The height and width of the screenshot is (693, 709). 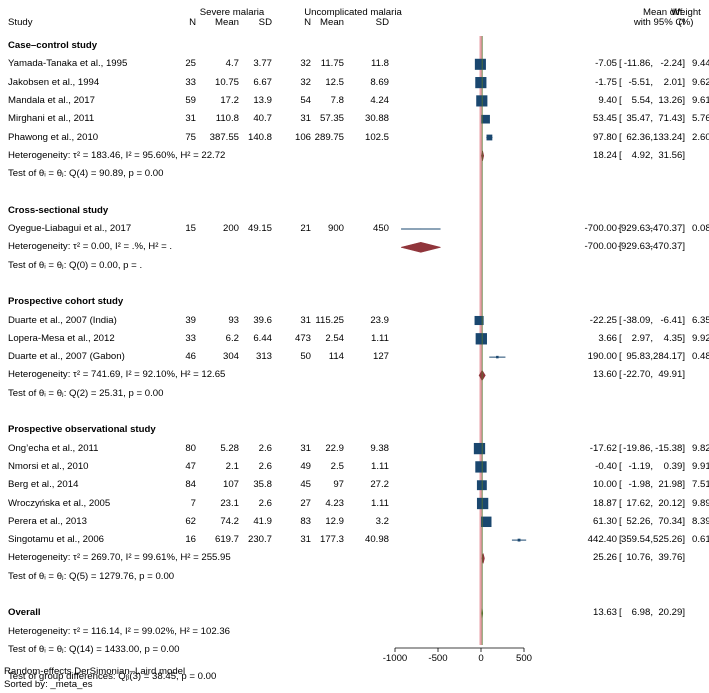 What do you see at coordinates (668, 540) in the screenshot?
I see `study-ci-upper: 525.26]` at bounding box center [668, 540].